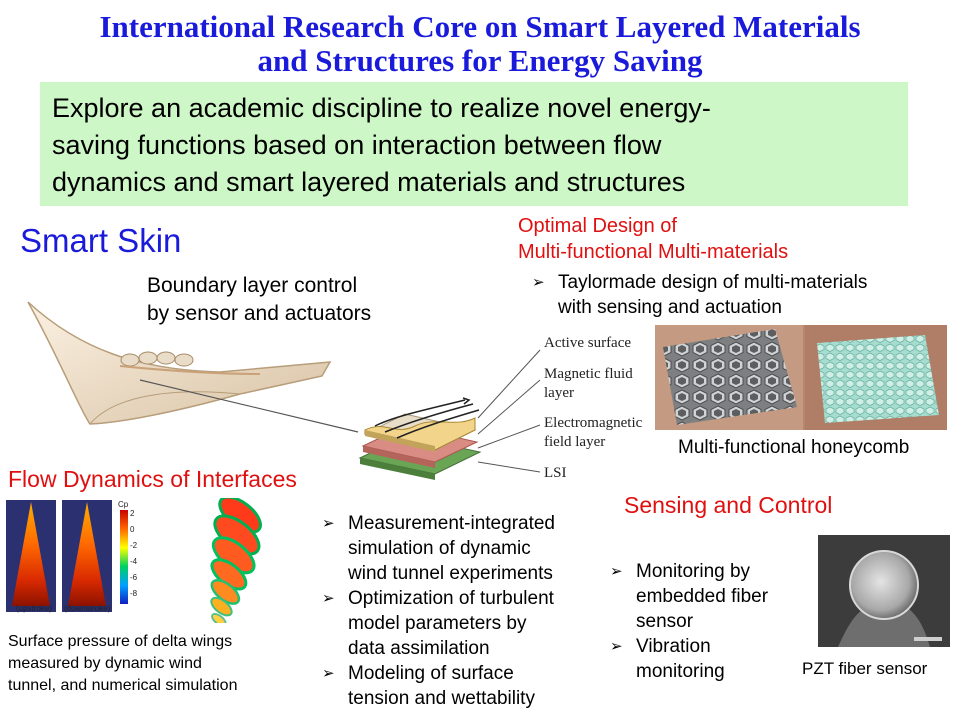 Image resolution: width=960 pixels, height=720 pixels. What do you see at coordinates (713, 282) in the screenshot?
I see `optimal-design-bullet-line-1: Taylormade design of multi-materials` at bounding box center [713, 282].